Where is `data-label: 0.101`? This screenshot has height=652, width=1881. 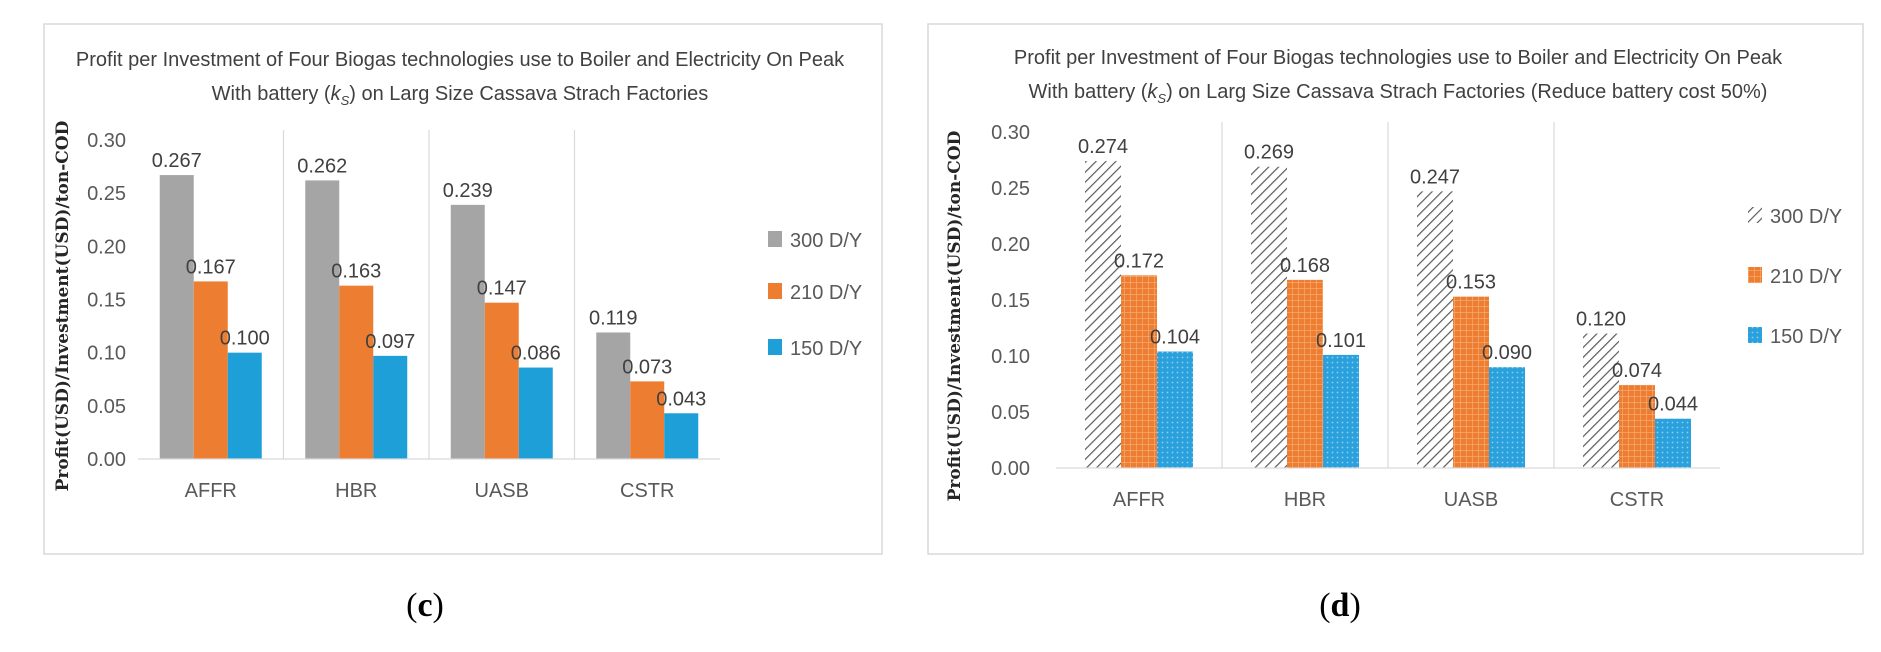
data-label: 0.101 is located at coordinates (1341, 341).